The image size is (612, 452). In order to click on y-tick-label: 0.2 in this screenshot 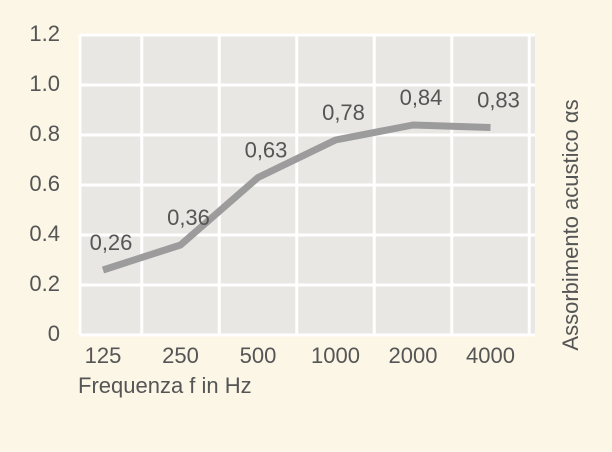, I will do `click(44, 283)`.